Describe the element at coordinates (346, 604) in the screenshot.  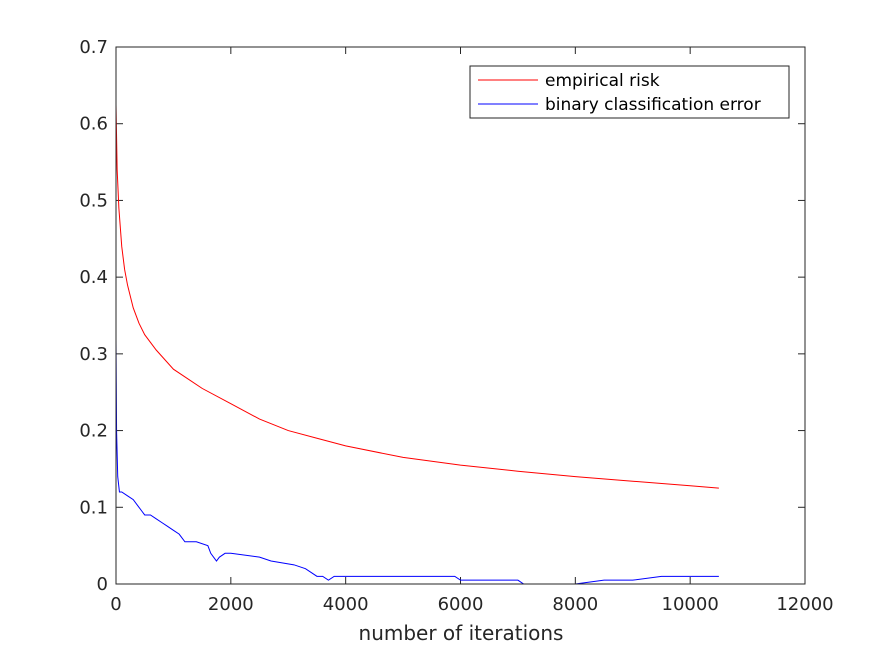
I see `x-tick-label: 4000` at that location.